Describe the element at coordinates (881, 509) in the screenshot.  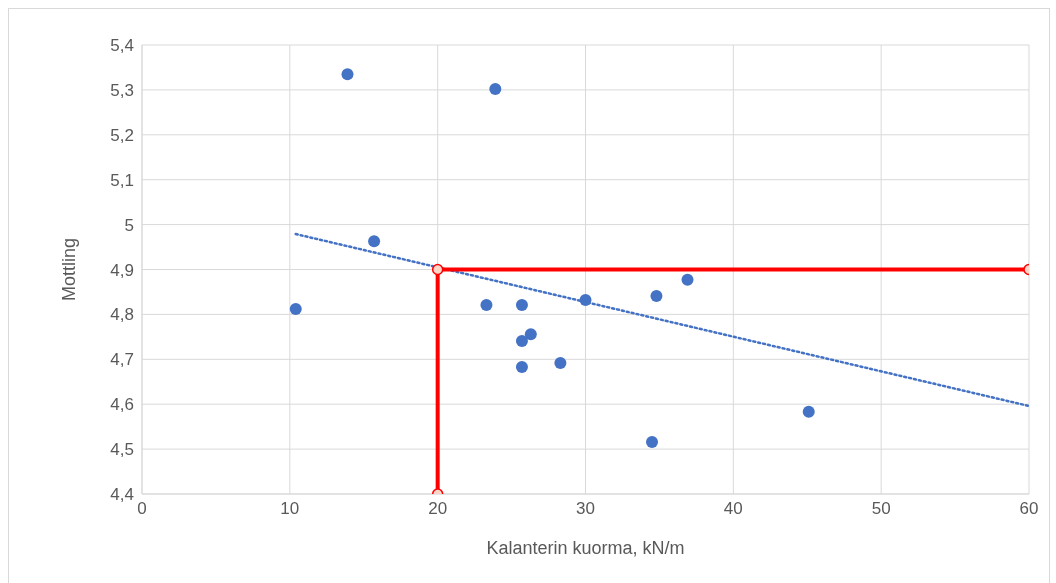
I see `x-tick-label: 50` at that location.